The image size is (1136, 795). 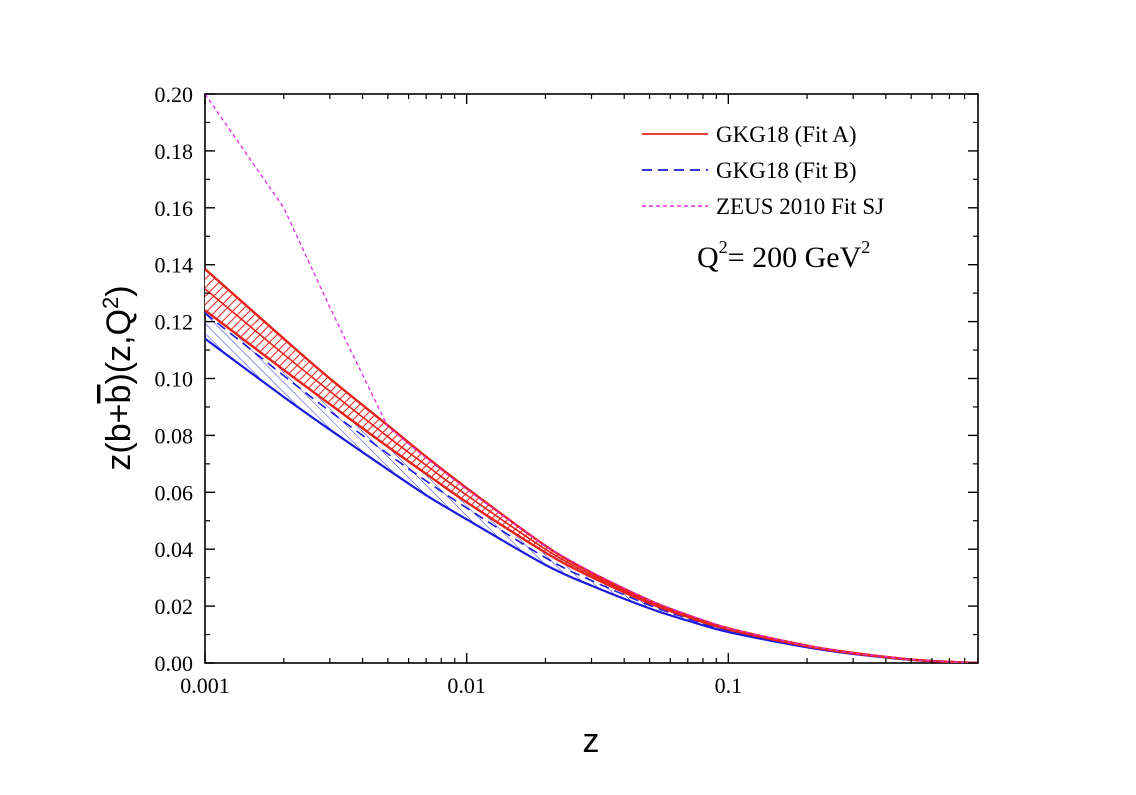 What do you see at coordinates (800, 206) in the screenshot?
I see `legend-label-zeus: ZEUS 2010 Fit SJ` at bounding box center [800, 206].